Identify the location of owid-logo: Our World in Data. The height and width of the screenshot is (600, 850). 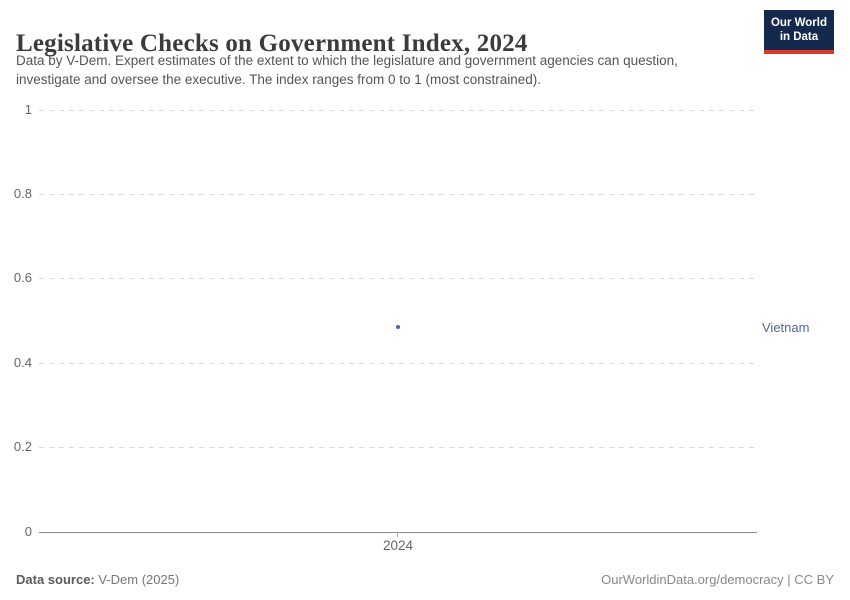
(798, 32).